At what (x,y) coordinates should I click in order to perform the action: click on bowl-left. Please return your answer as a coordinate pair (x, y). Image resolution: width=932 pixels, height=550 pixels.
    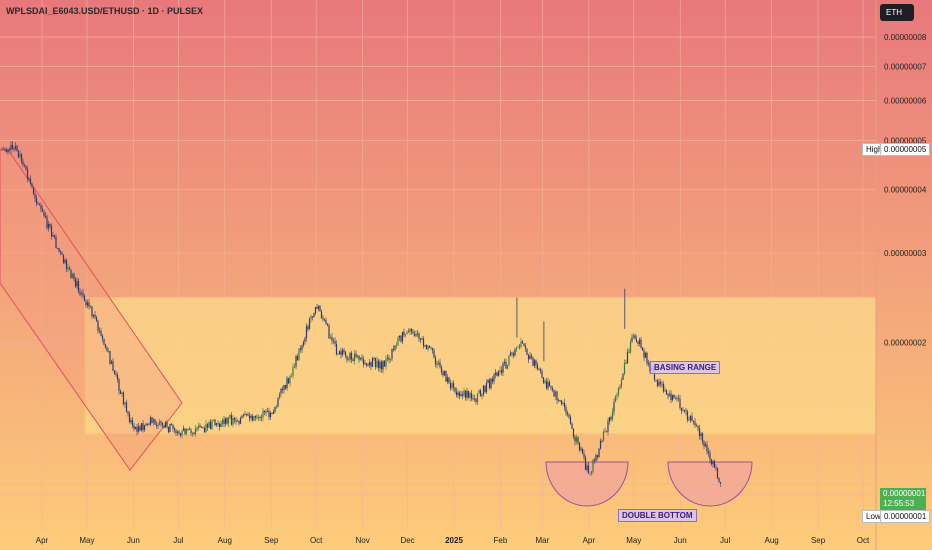
    Looking at the image, I should click on (587, 484).